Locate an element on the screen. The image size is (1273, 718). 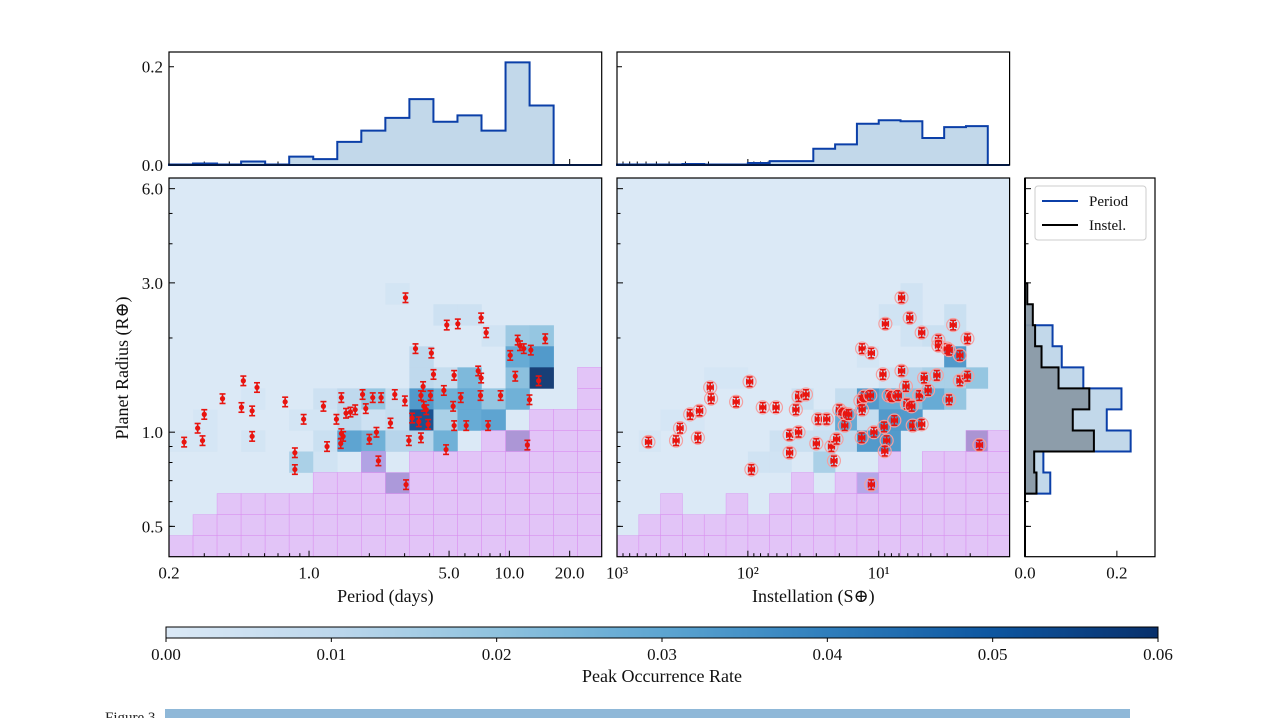
period-marginal-histogram is located at coordinates (385, 113).